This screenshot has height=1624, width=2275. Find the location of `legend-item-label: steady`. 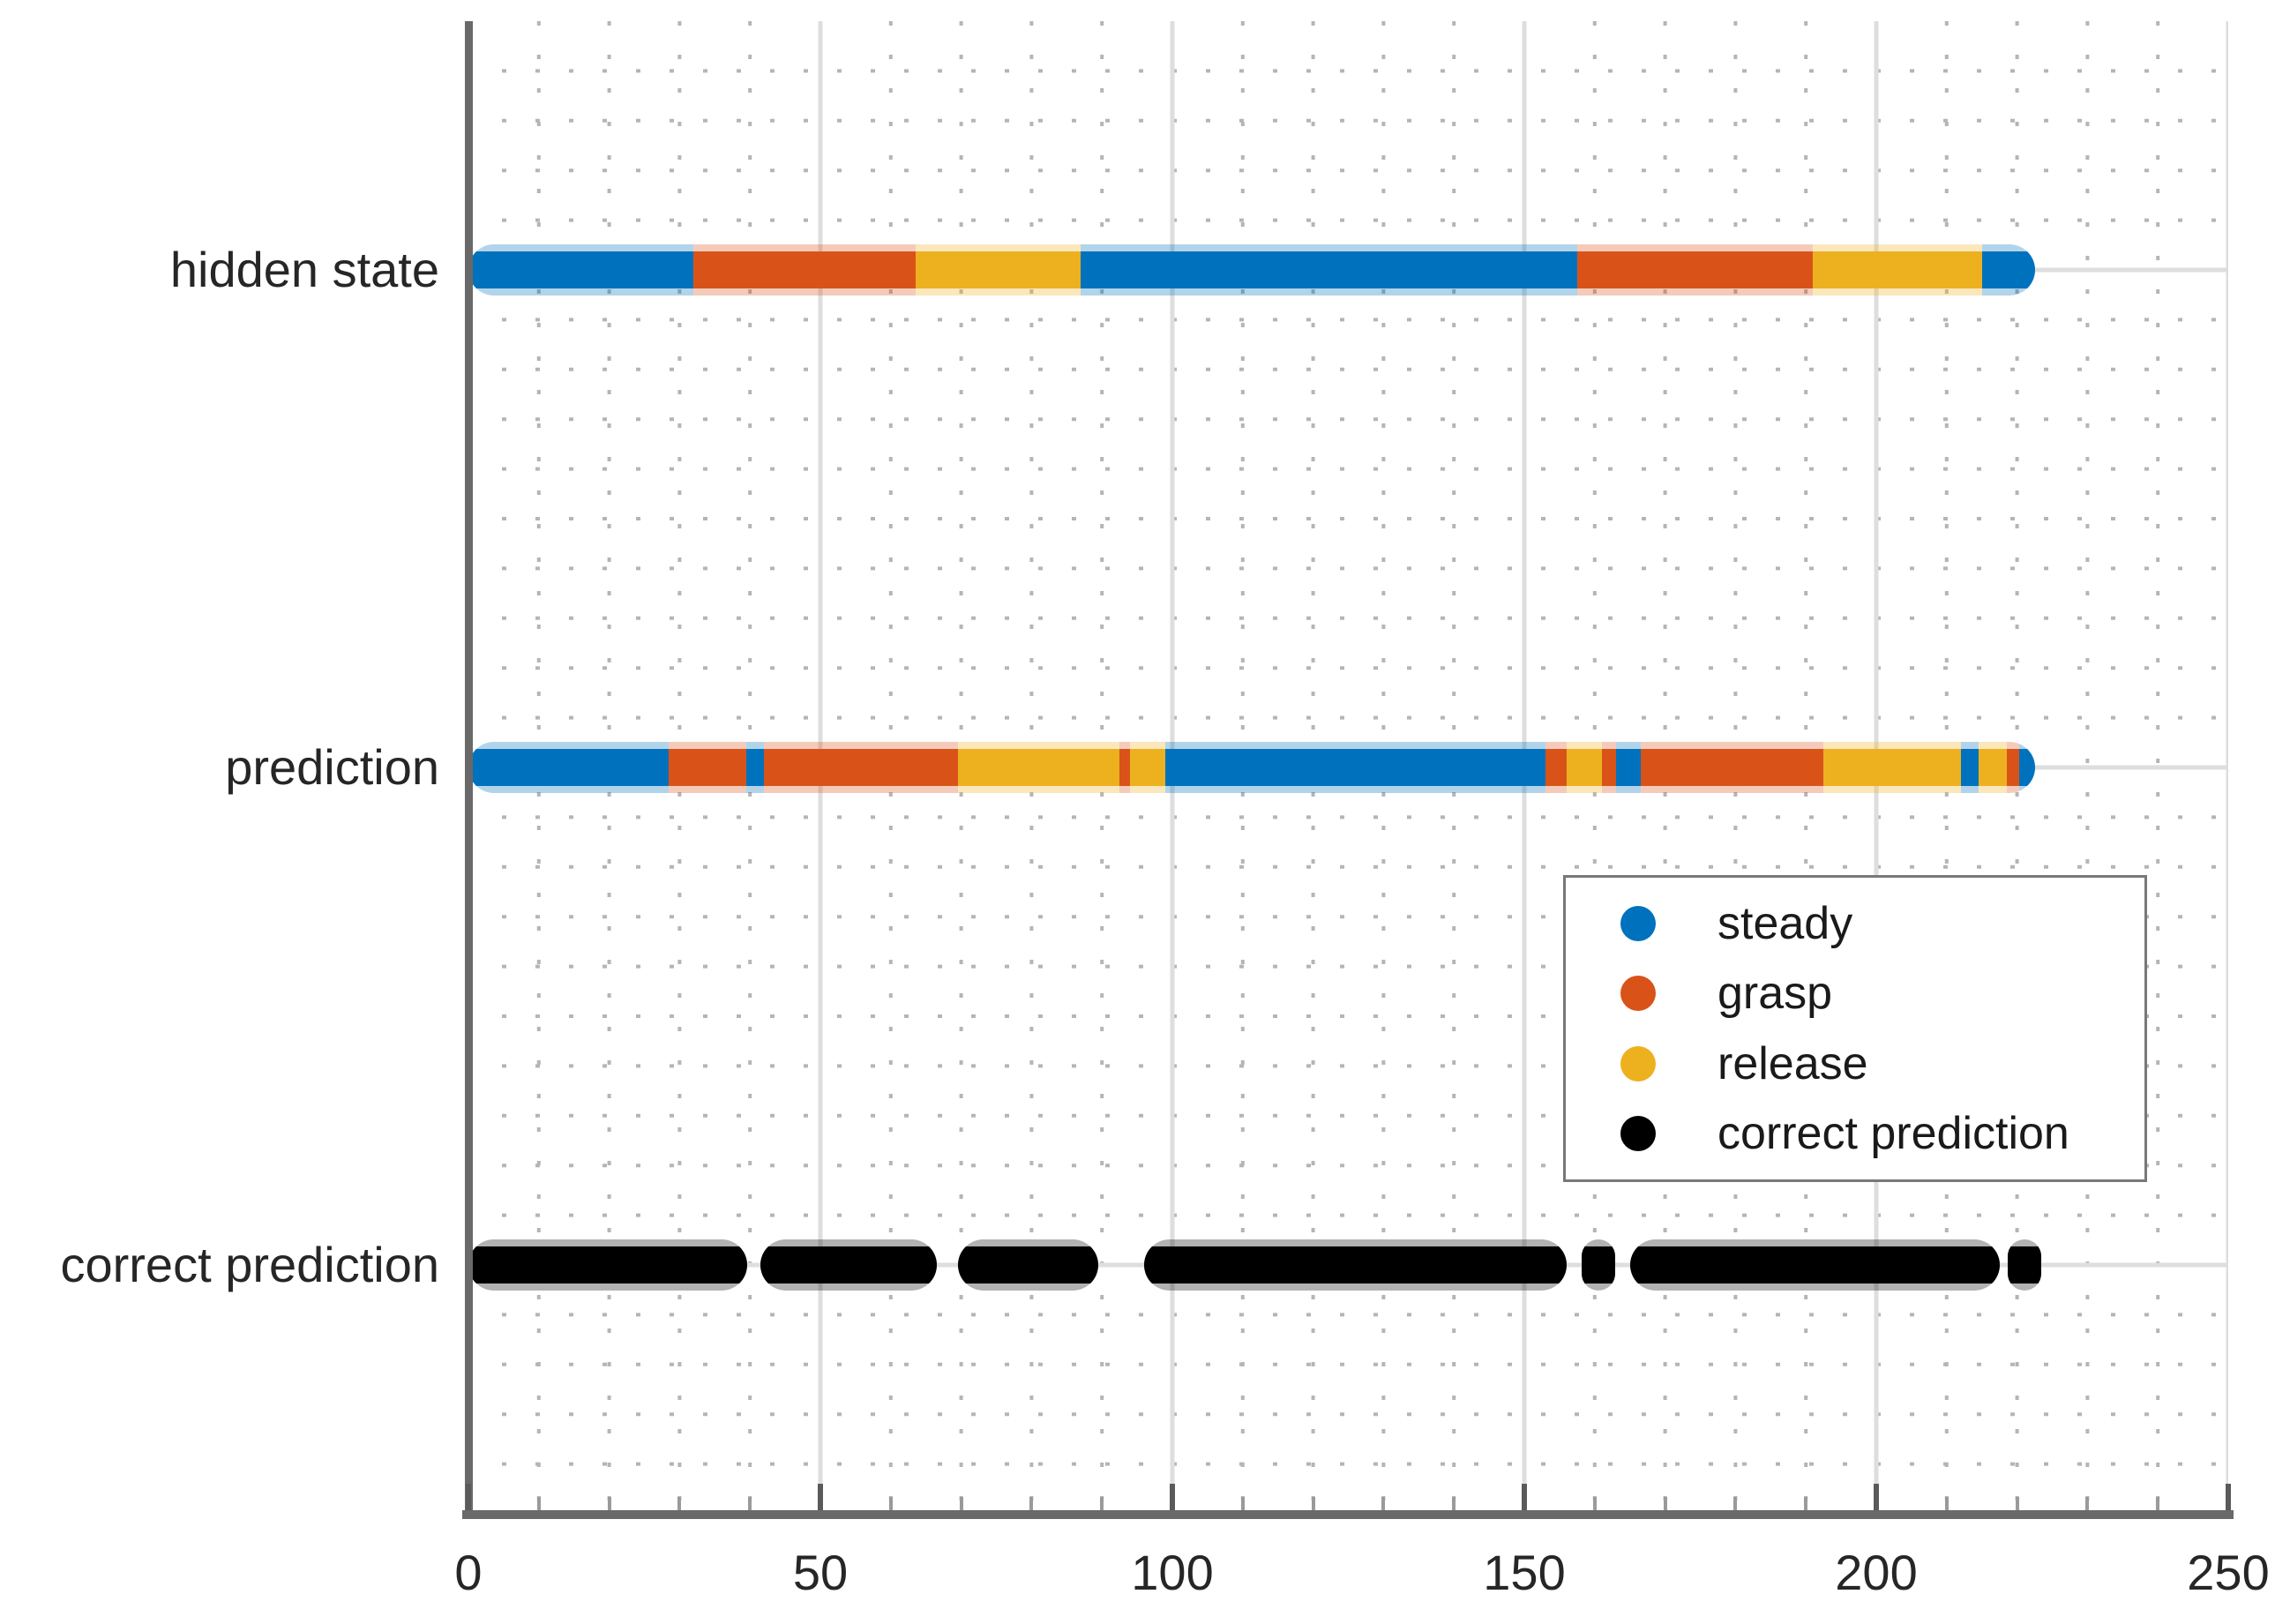

legend-item-label: steady is located at coordinates (1785, 923).